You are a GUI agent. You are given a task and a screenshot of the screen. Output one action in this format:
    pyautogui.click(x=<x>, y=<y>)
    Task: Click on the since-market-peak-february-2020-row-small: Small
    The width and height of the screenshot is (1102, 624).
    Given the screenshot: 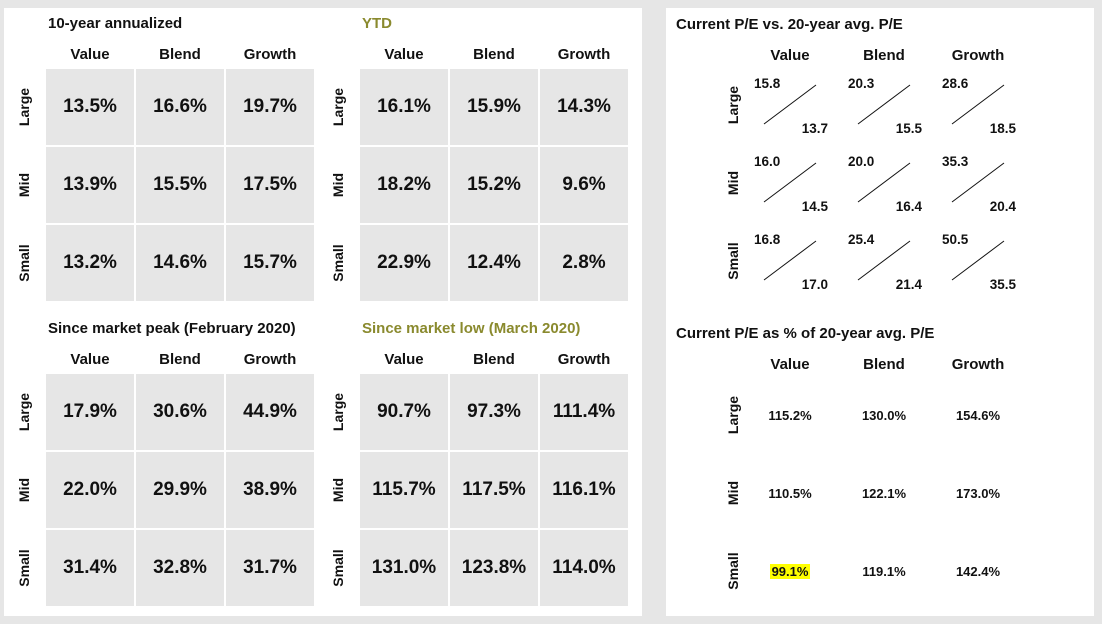 What is the action you would take?
    pyautogui.click(x=24, y=568)
    